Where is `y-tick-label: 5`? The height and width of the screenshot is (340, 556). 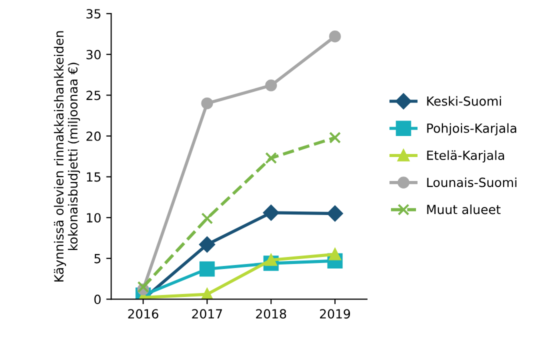 y-tick-label: 5 is located at coordinates (97, 259).